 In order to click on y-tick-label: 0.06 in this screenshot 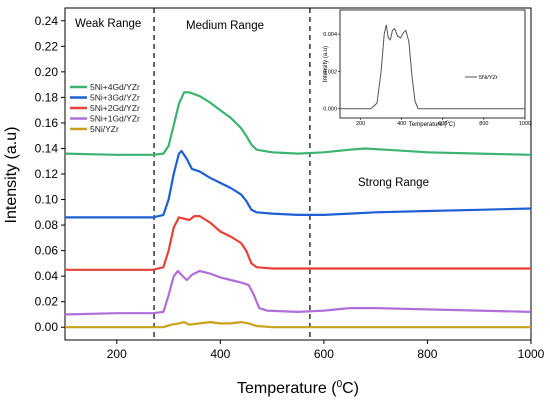, I will do `click(47, 251)`.